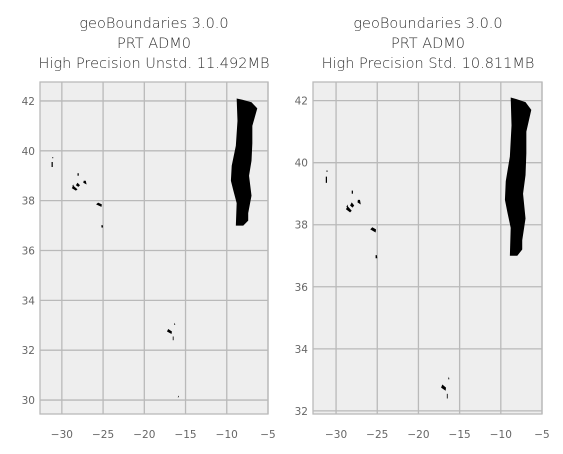  I want to click on y-tick-label: 30, so click(28, 401).